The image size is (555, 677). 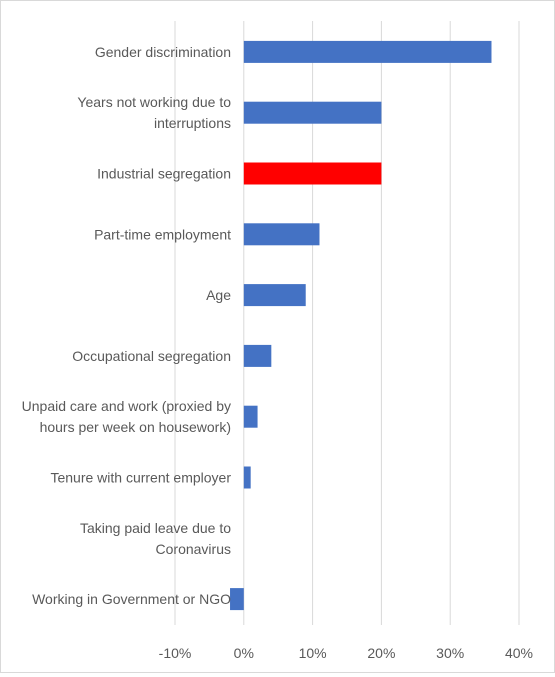 I want to click on category-label: Working in Government or NGO, so click(x=131, y=599).